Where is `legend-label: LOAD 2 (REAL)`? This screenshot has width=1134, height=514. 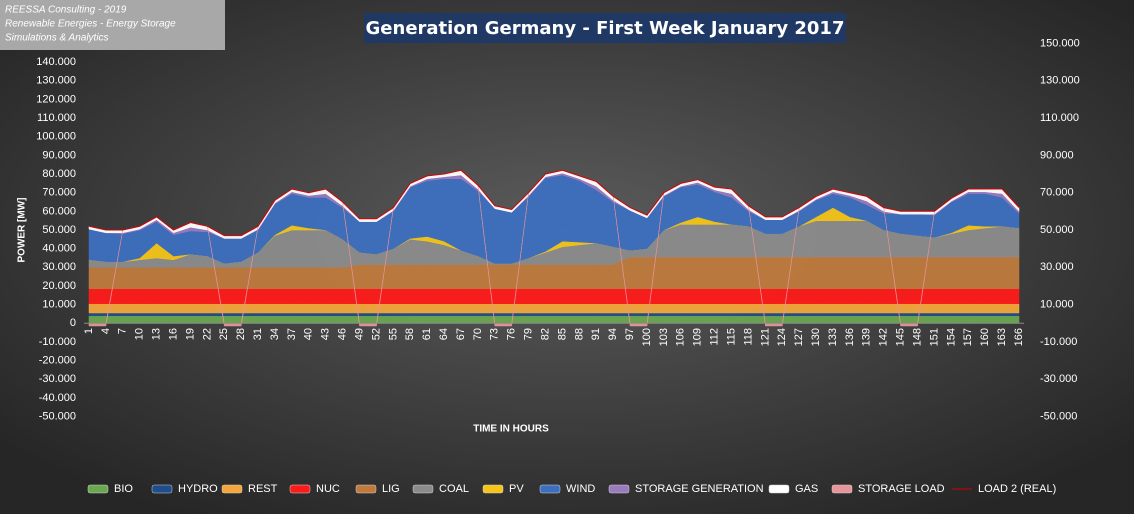 legend-label: LOAD 2 (REAL) is located at coordinates (1017, 489).